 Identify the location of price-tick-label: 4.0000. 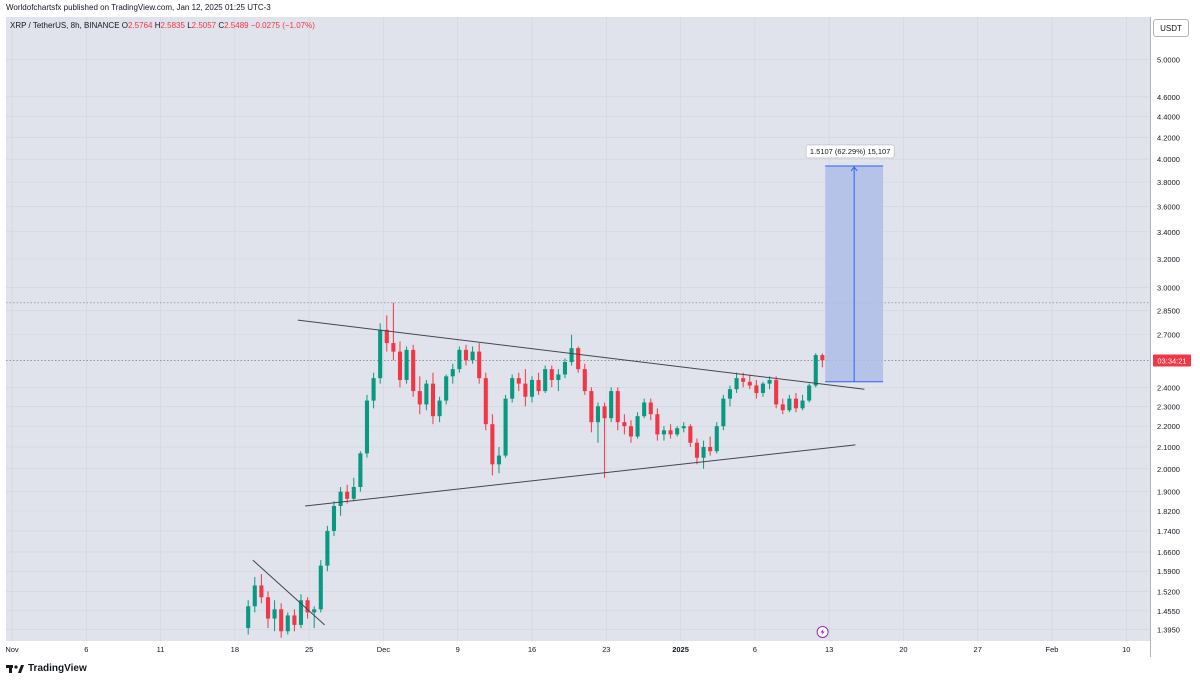
(1168, 159).